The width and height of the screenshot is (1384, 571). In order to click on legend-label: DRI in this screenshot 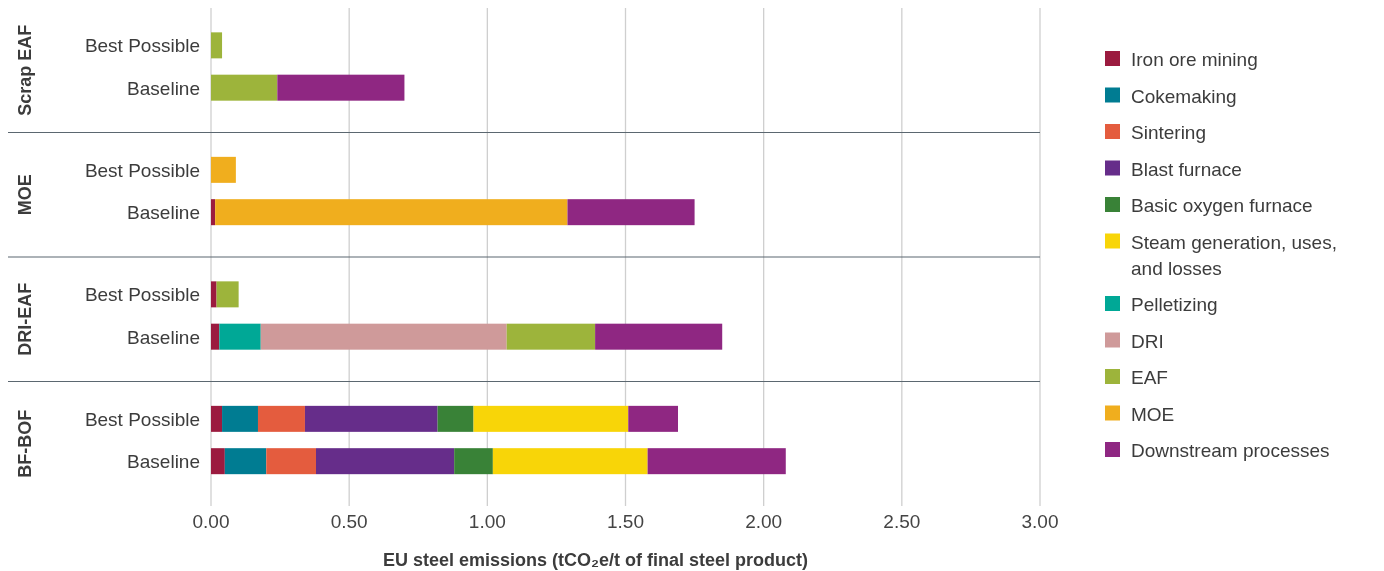, I will do `click(1147, 341)`.